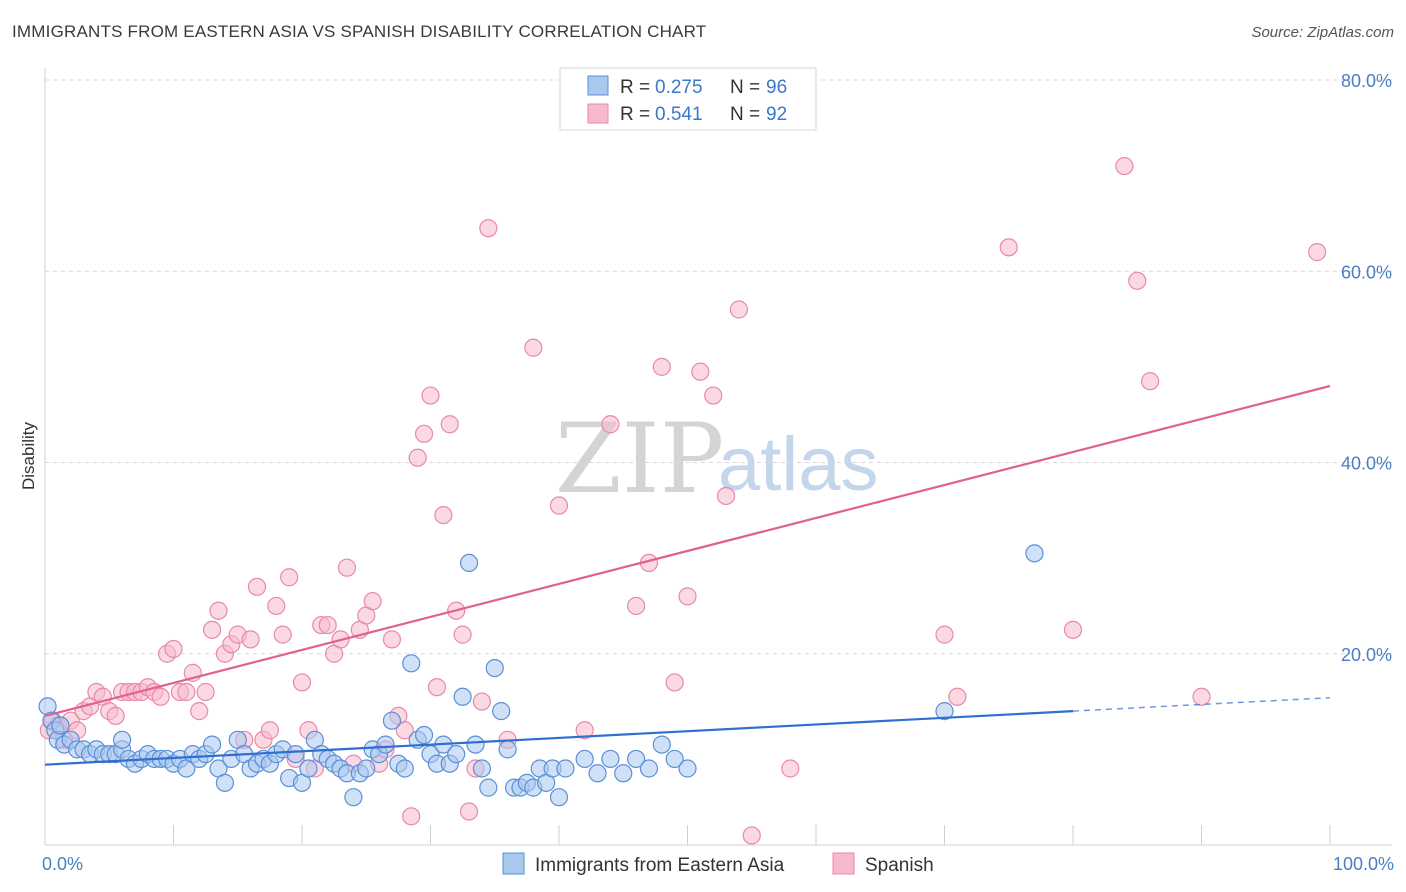 The width and height of the screenshot is (1406, 892). Describe the element at coordinates (62, 864) in the screenshot. I see `x-tick-label: 0.0%` at that location.